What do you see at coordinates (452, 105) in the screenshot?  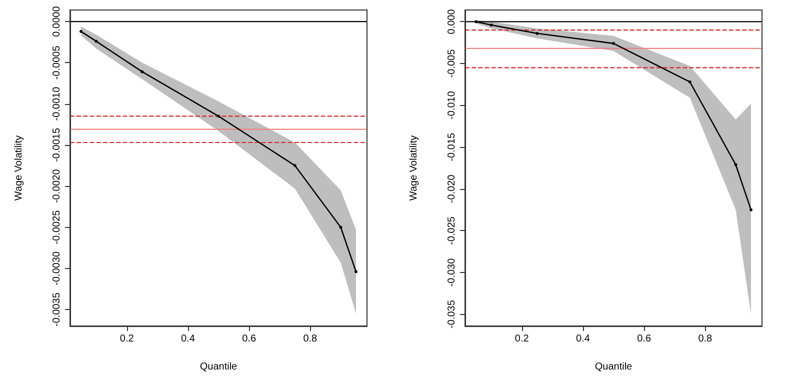 I see `y-tick-label: -0.010` at bounding box center [452, 105].